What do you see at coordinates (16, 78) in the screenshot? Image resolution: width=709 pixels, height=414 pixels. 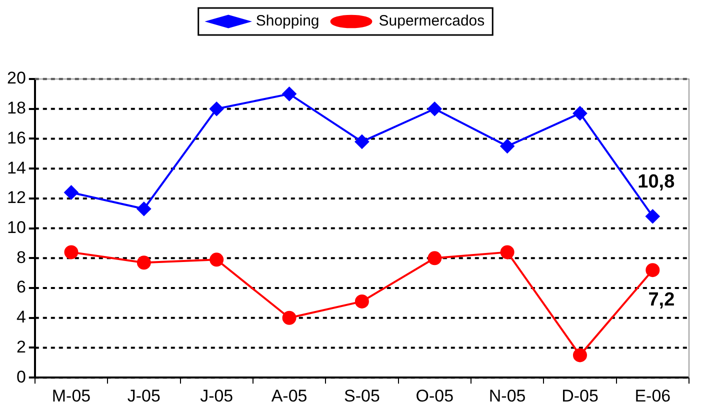 I see `y-tick-label: 20` at bounding box center [16, 78].